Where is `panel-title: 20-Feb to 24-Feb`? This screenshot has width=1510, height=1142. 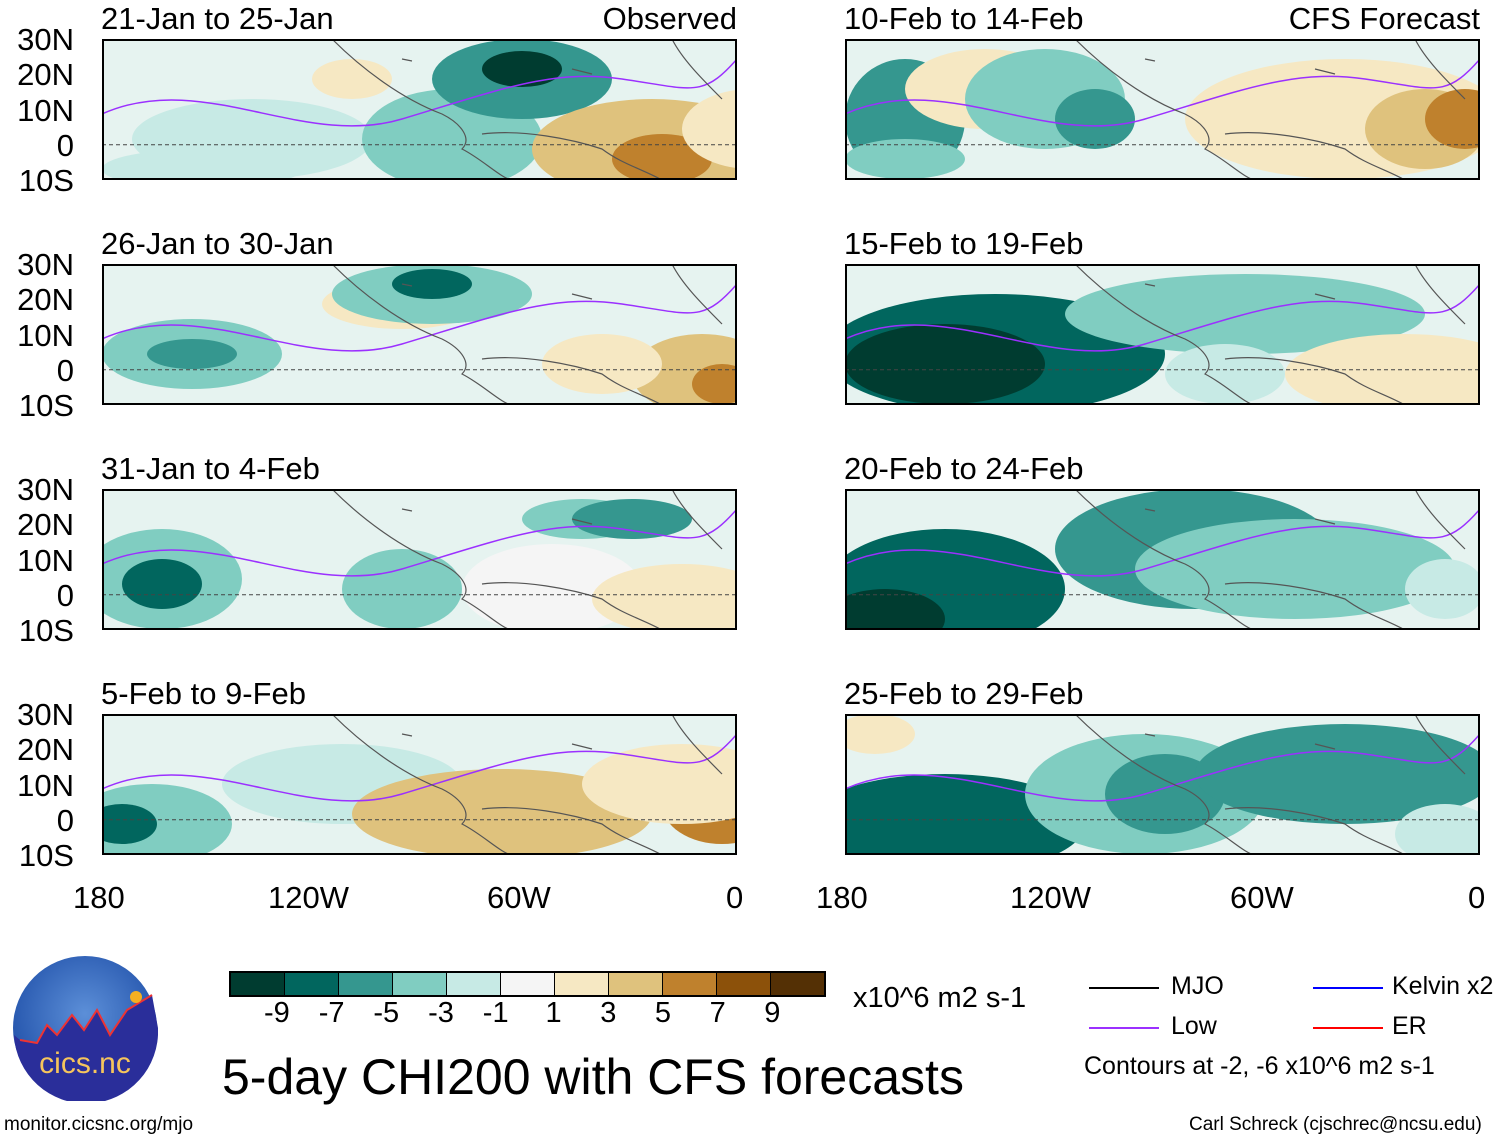 panel-title: 20-Feb to 24-Feb is located at coordinates (964, 468).